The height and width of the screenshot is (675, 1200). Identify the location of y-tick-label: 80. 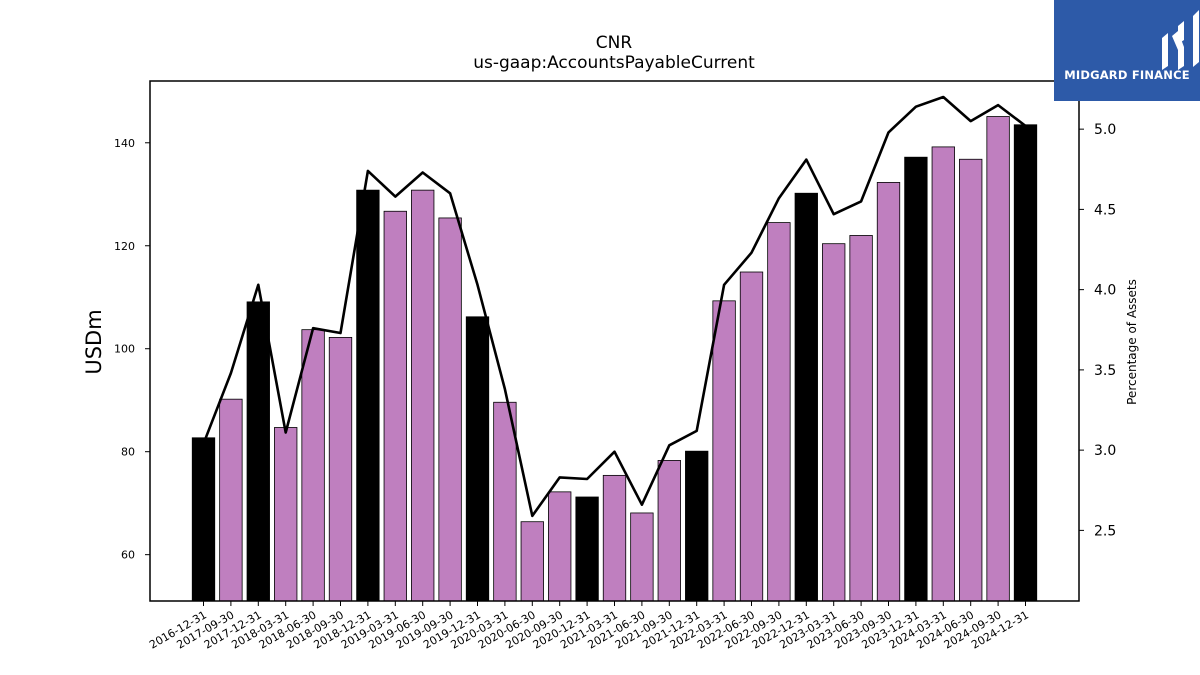
(128, 452).